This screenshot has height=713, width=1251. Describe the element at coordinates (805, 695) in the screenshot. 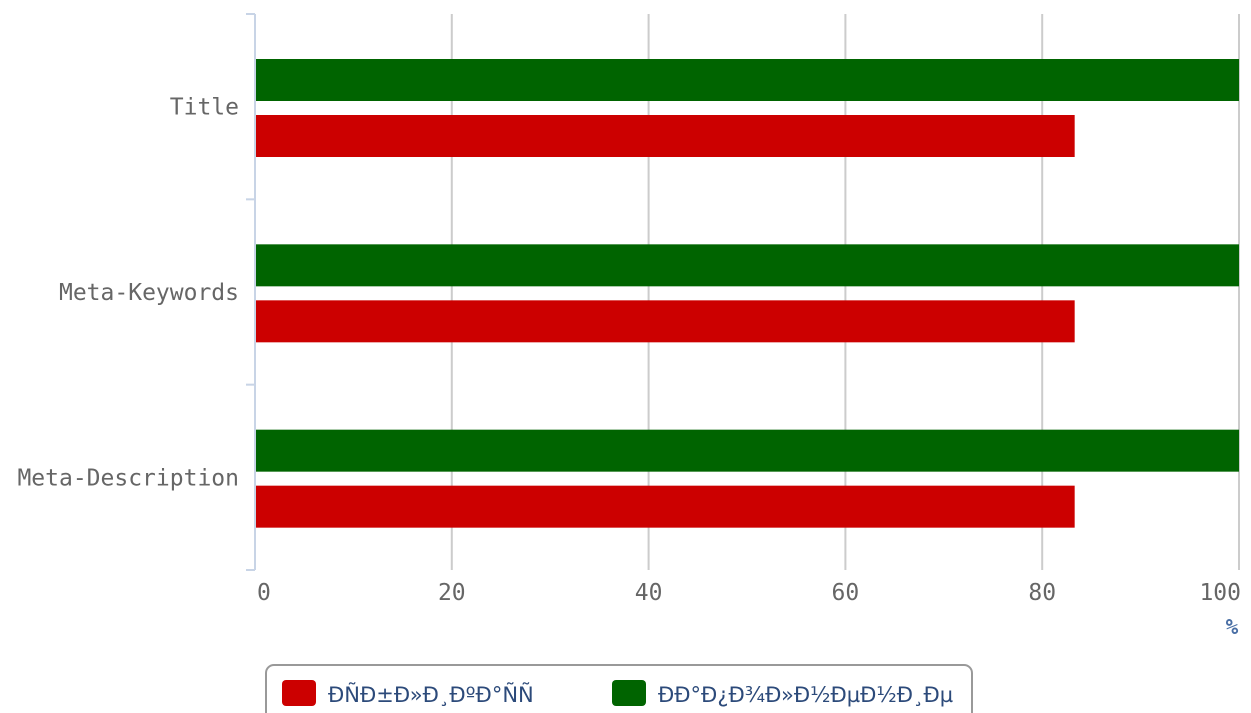

I see `legend-label-series-1: ÐÐ°Ð¿Ð¾Ð»Ð½ÐµÐ½Ð¸Ðµ` at that location.